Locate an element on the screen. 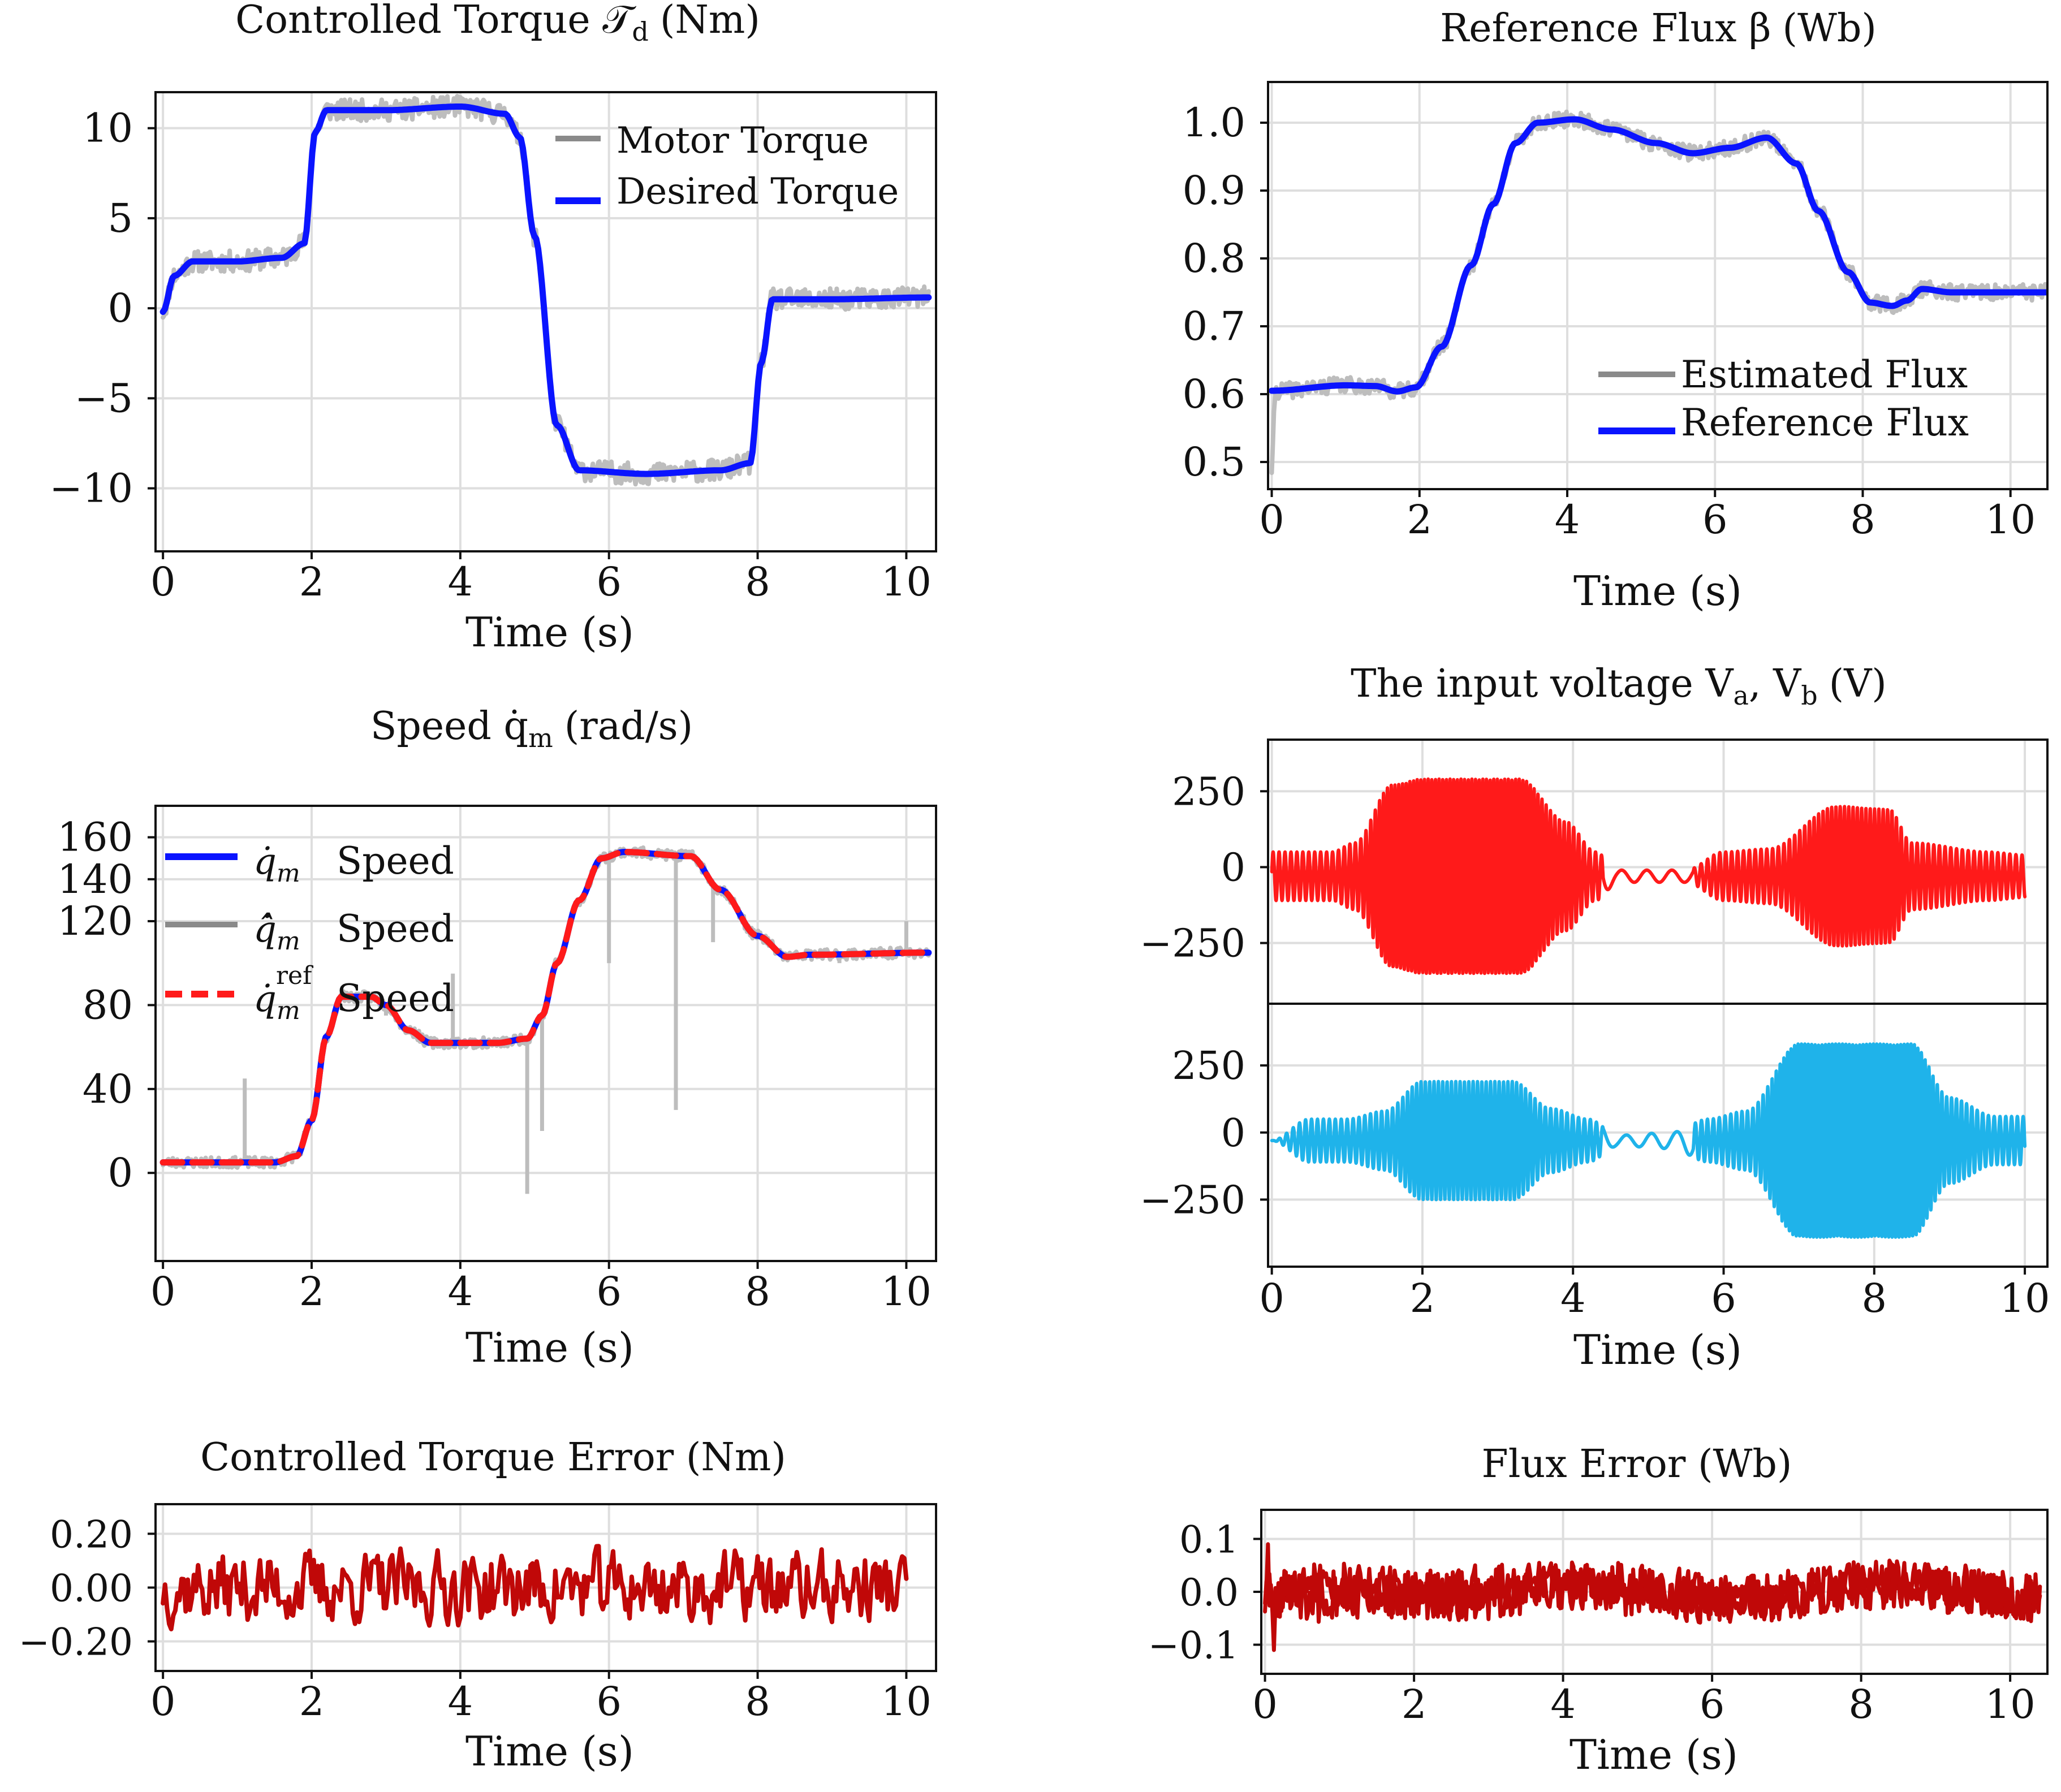 The image size is (2061, 1792). torque-xlabel: Time (s) is located at coordinates (549, 632).